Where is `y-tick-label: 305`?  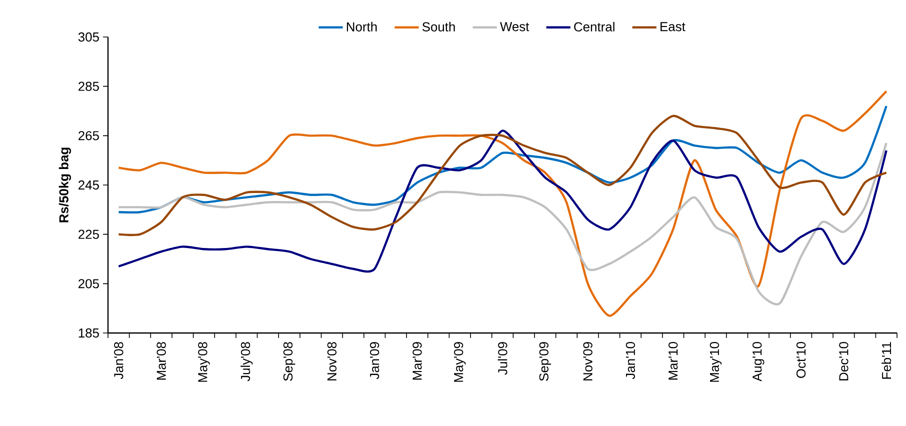 y-tick-label: 305 is located at coordinates (88, 37).